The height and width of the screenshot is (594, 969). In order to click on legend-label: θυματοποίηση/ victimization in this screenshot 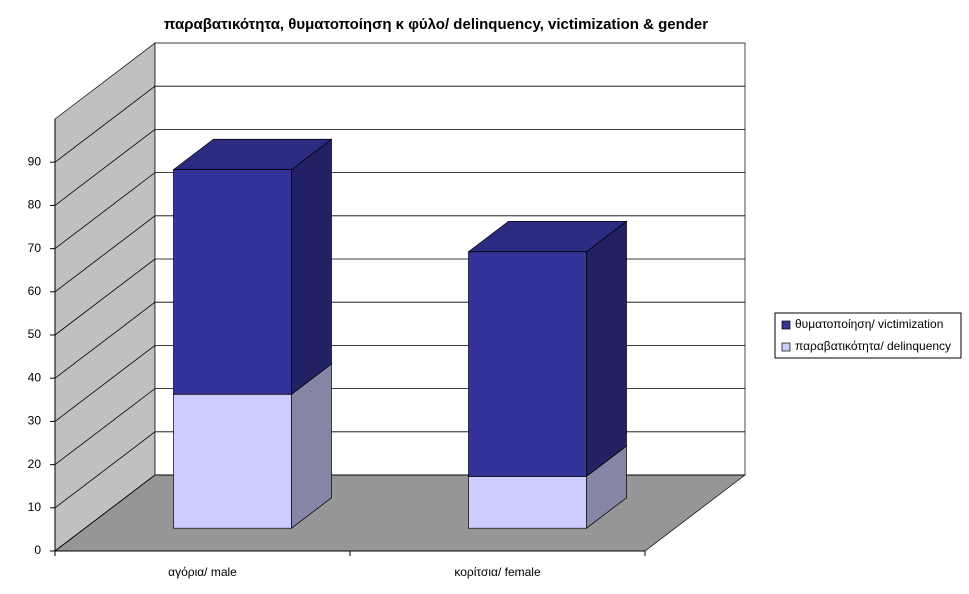, I will do `click(869, 324)`.